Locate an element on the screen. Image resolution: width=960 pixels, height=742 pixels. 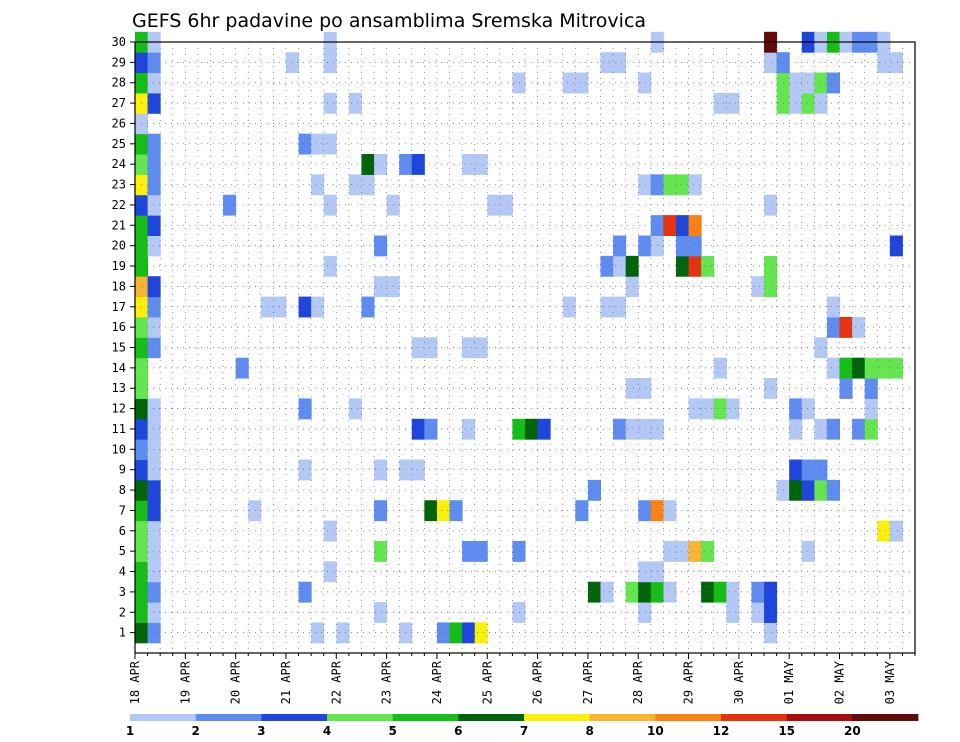
y-tick-label: 12 is located at coordinates (119, 409).